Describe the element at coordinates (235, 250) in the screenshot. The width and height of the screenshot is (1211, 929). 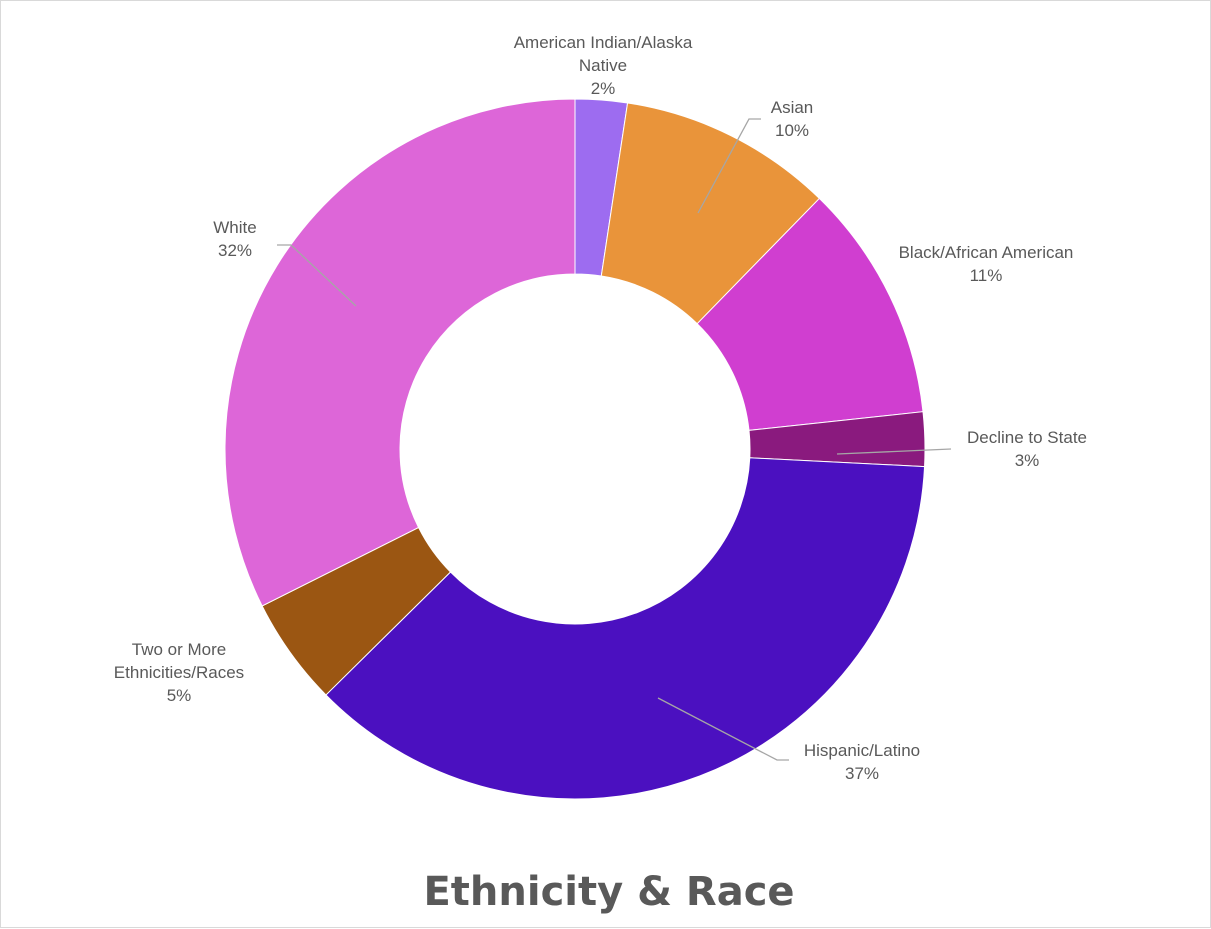
I see `data-label-value: 32%` at that location.